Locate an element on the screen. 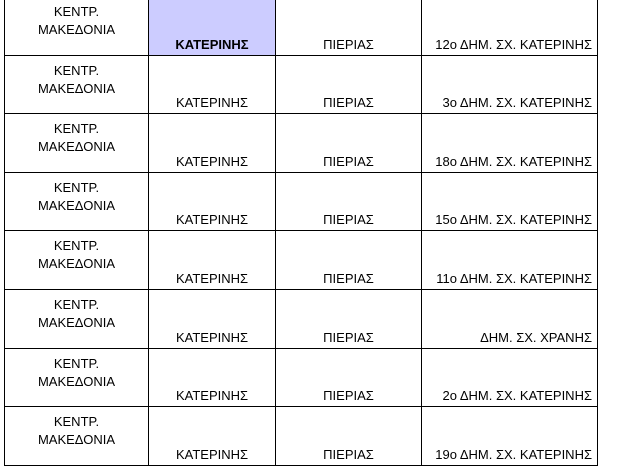 This screenshot has width=618, height=466. school-cell: 11ο ΔΗΜ. ΣΧ. ΚΑΤΕΡΙΝΗΣ is located at coordinates (509, 260).